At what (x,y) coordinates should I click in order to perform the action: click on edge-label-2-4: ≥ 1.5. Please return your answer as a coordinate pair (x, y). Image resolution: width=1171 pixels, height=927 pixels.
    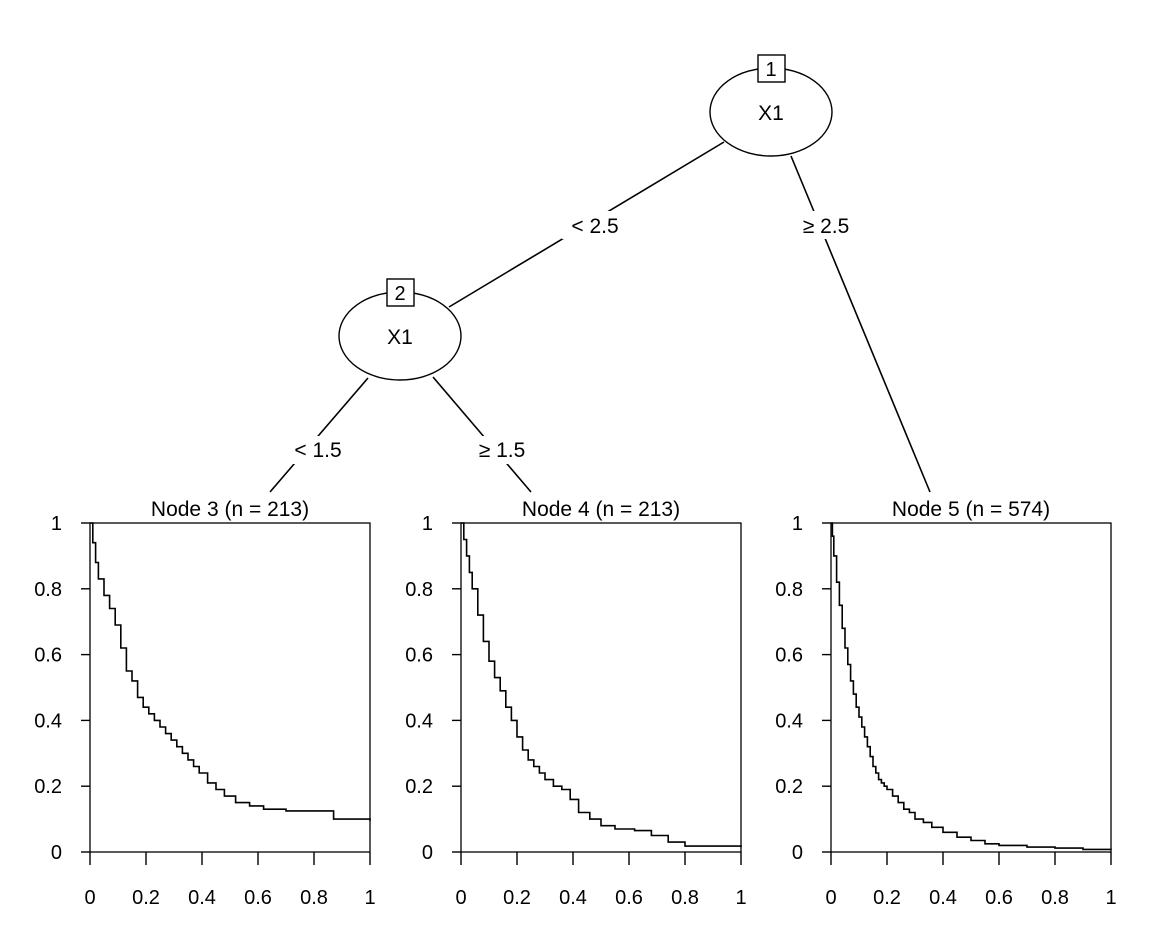
    Looking at the image, I should click on (501, 450).